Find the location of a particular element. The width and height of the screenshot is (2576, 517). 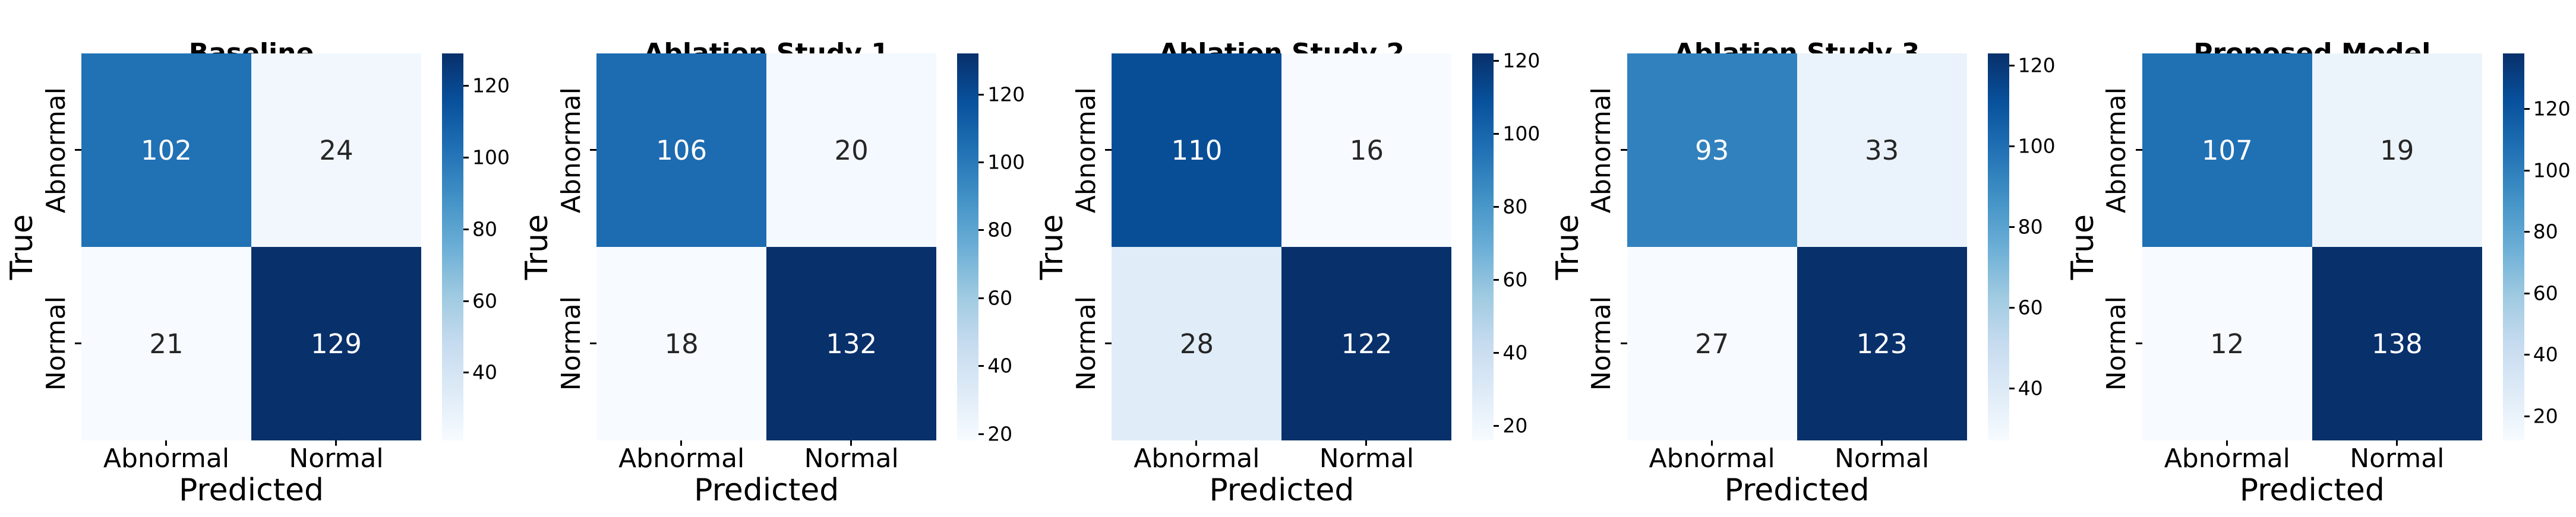

cell-value: 102 is located at coordinates (166, 150).